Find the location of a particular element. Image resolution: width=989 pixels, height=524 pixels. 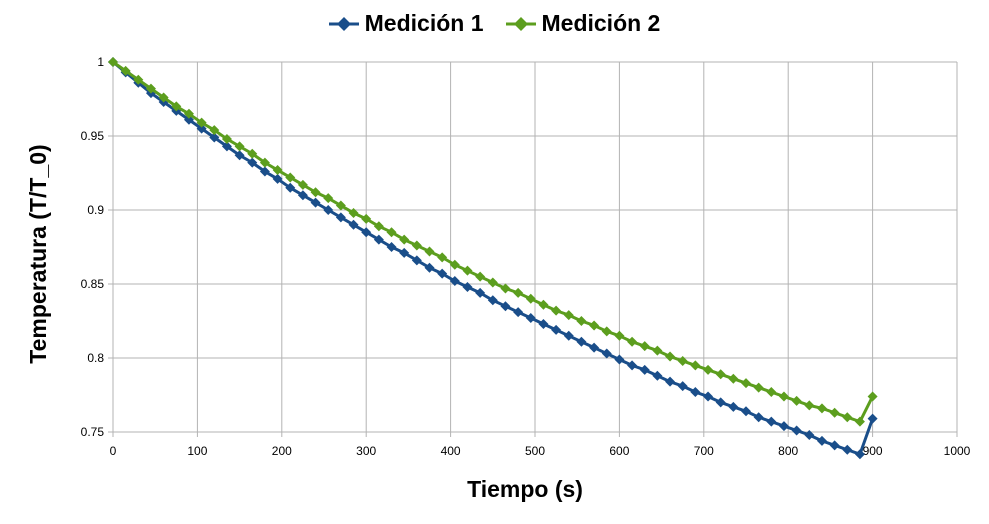

x-tick-label: 0 is located at coordinates (113, 451).